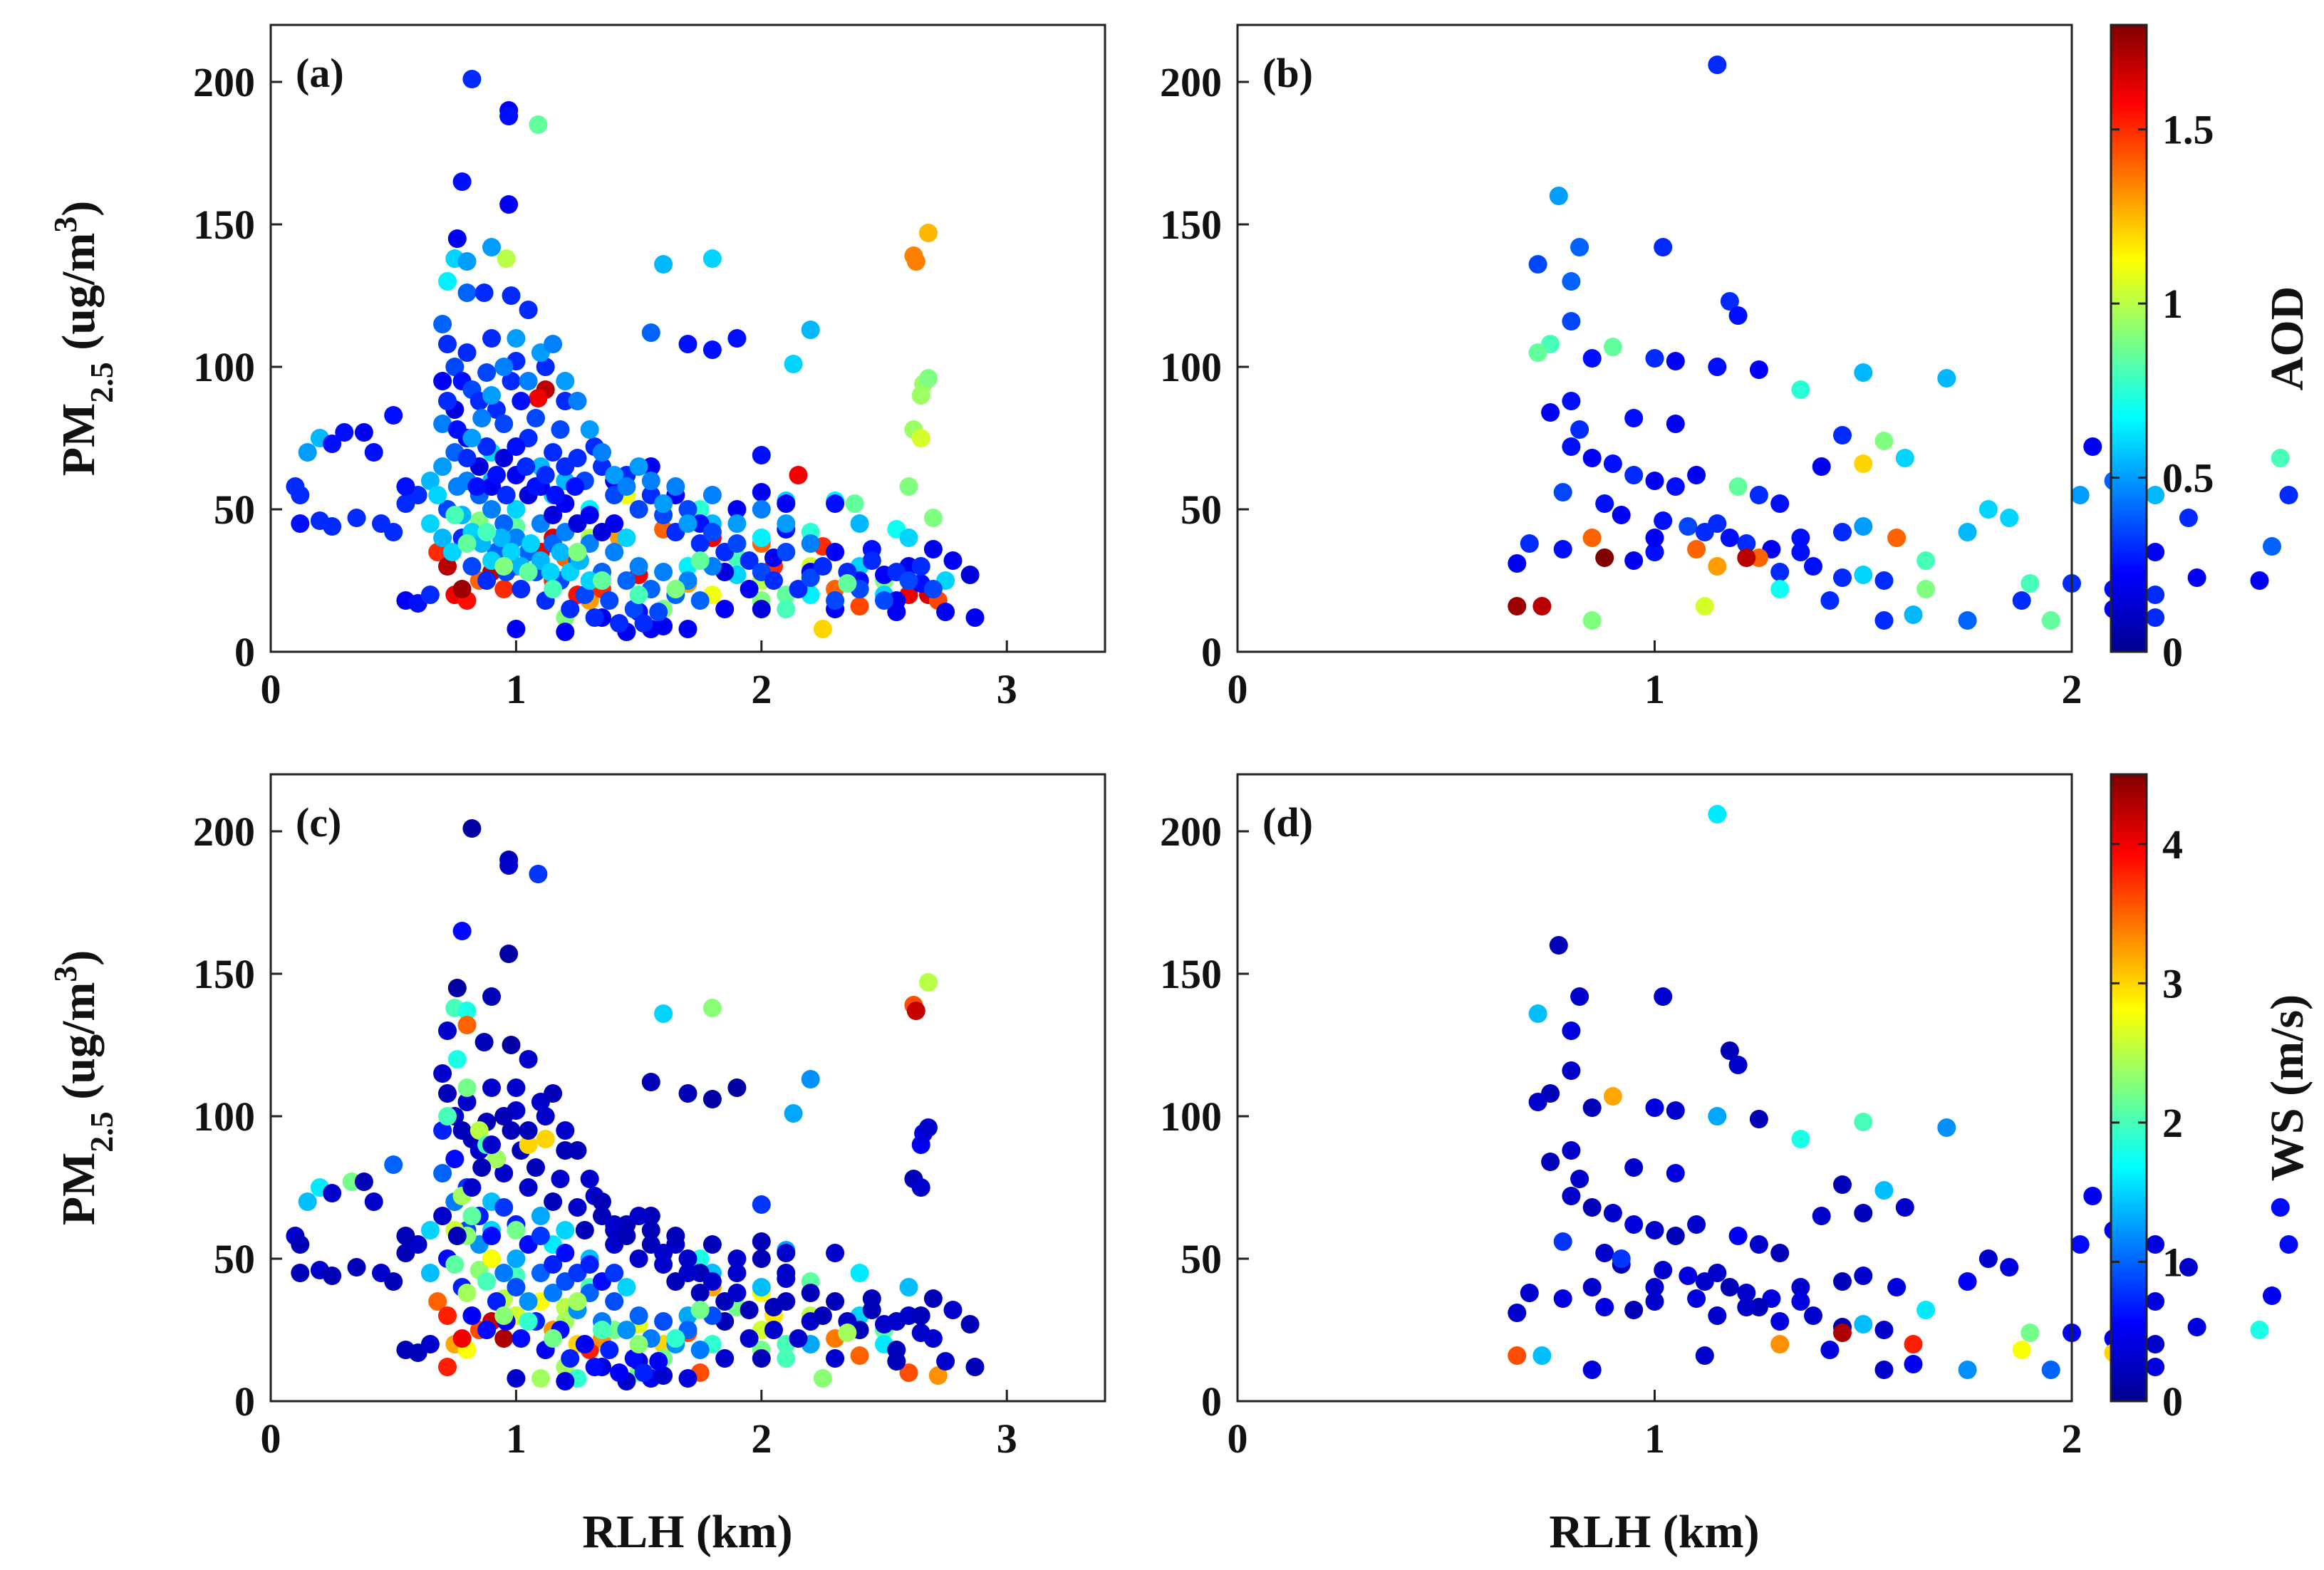 This screenshot has width=2324, height=1570. What do you see at coordinates (79, 209) in the screenshot?
I see `y-title-units-close: )` at bounding box center [79, 209].